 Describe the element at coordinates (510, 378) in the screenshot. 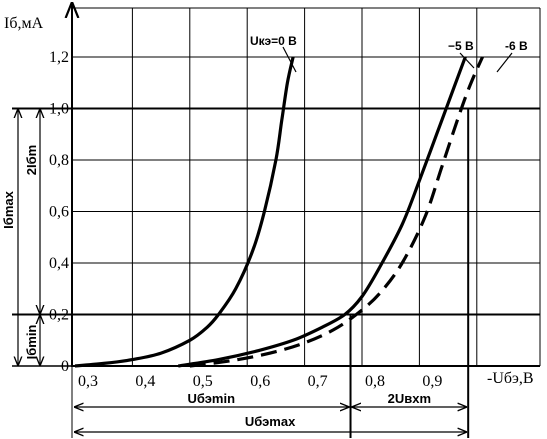

I see `x-axis-label: -Uбэ,В` at that location.